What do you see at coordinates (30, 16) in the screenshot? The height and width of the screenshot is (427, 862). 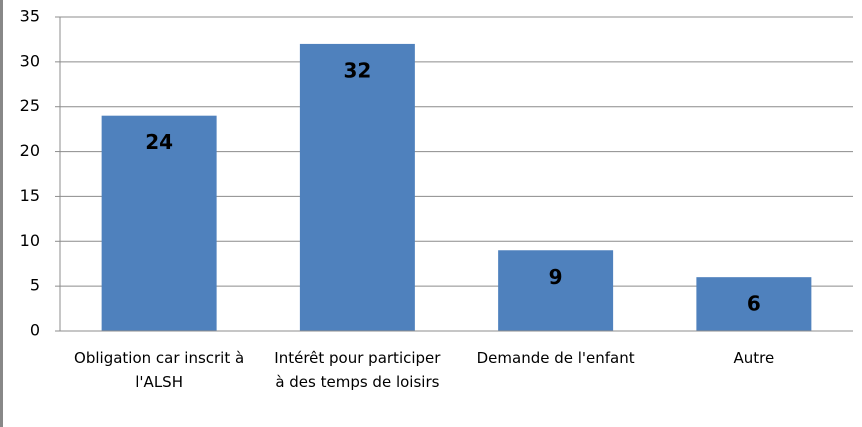 I see `y-tick-label: 35` at bounding box center [30, 16].